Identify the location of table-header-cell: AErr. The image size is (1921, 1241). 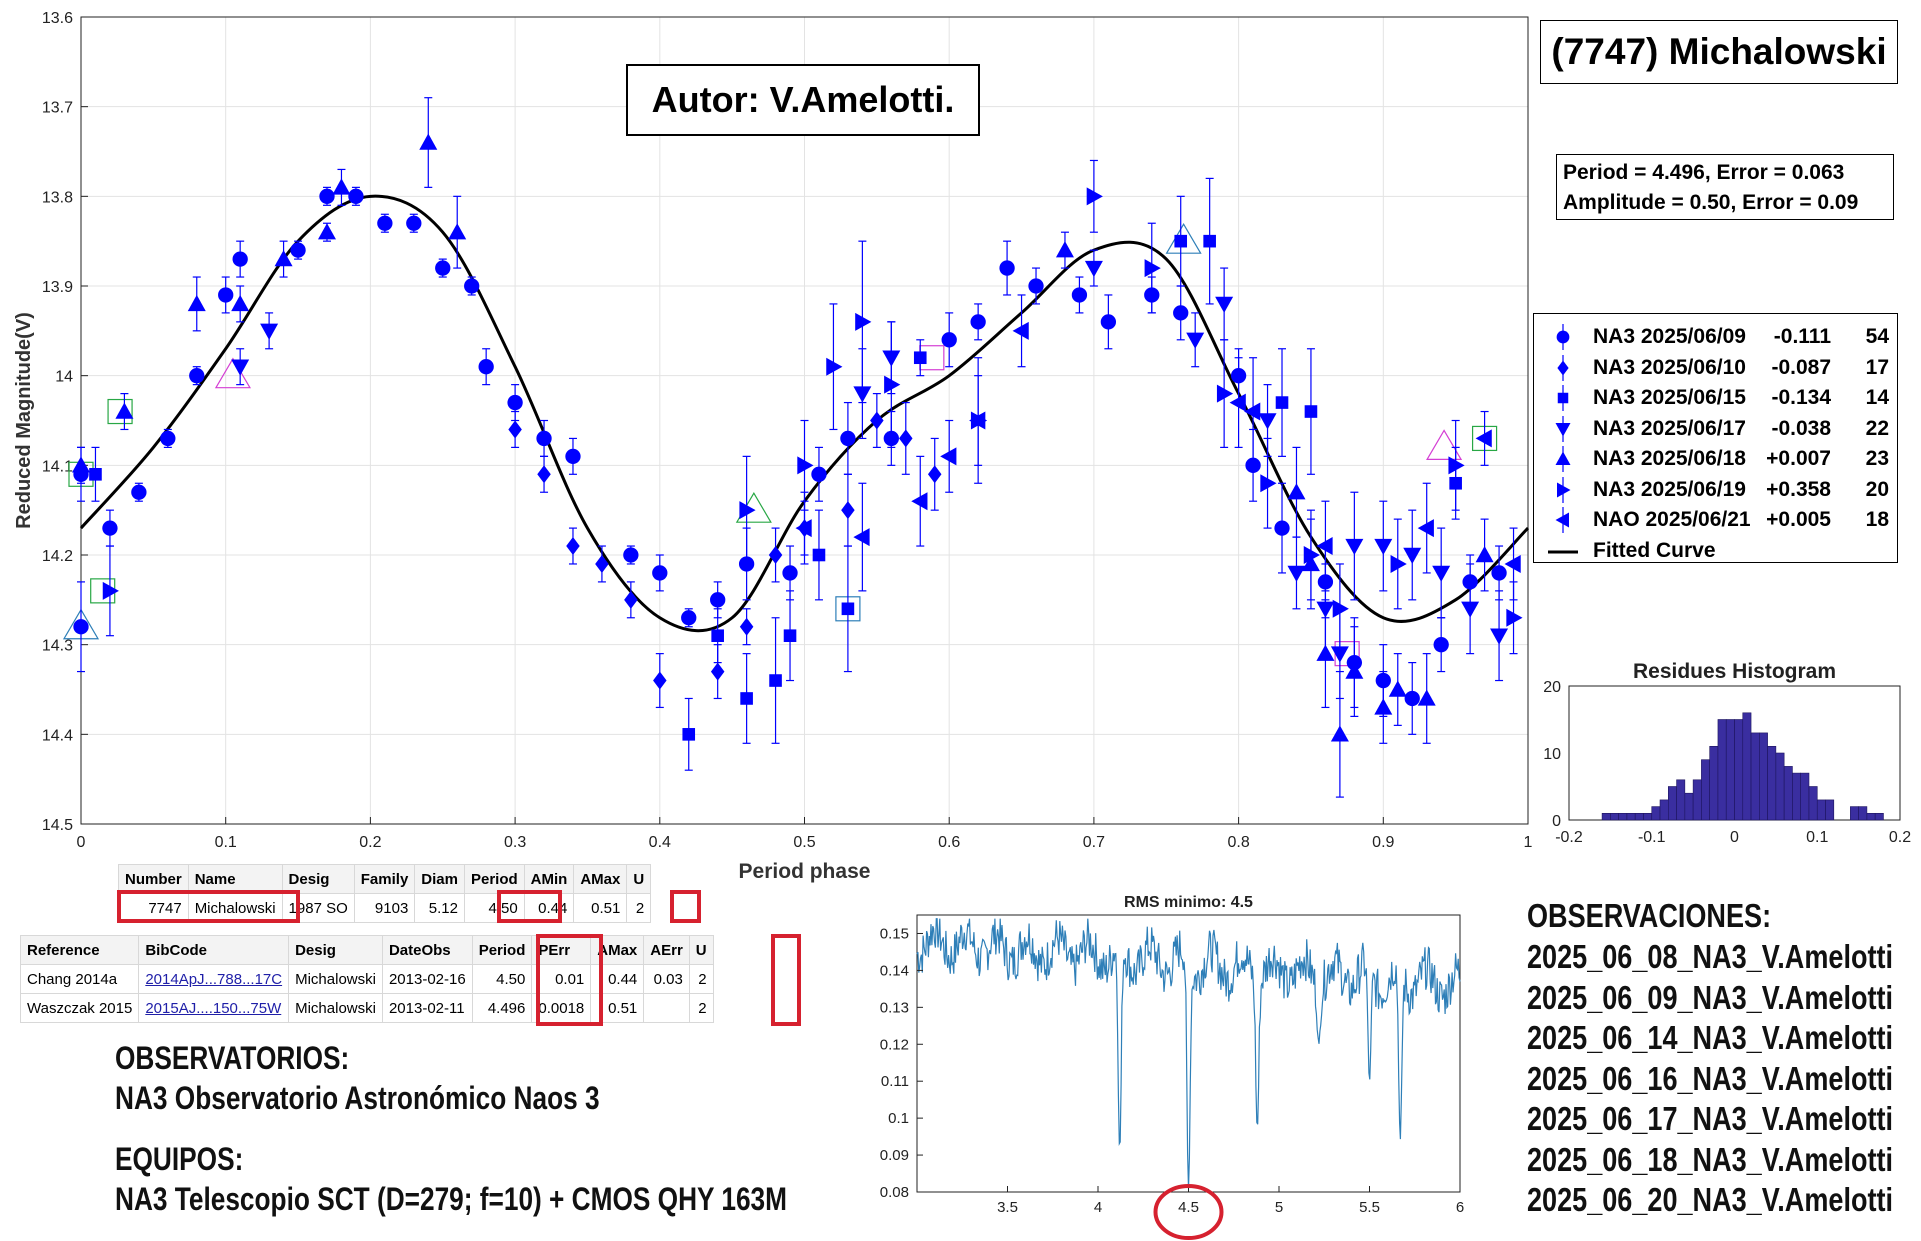
(666, 950).